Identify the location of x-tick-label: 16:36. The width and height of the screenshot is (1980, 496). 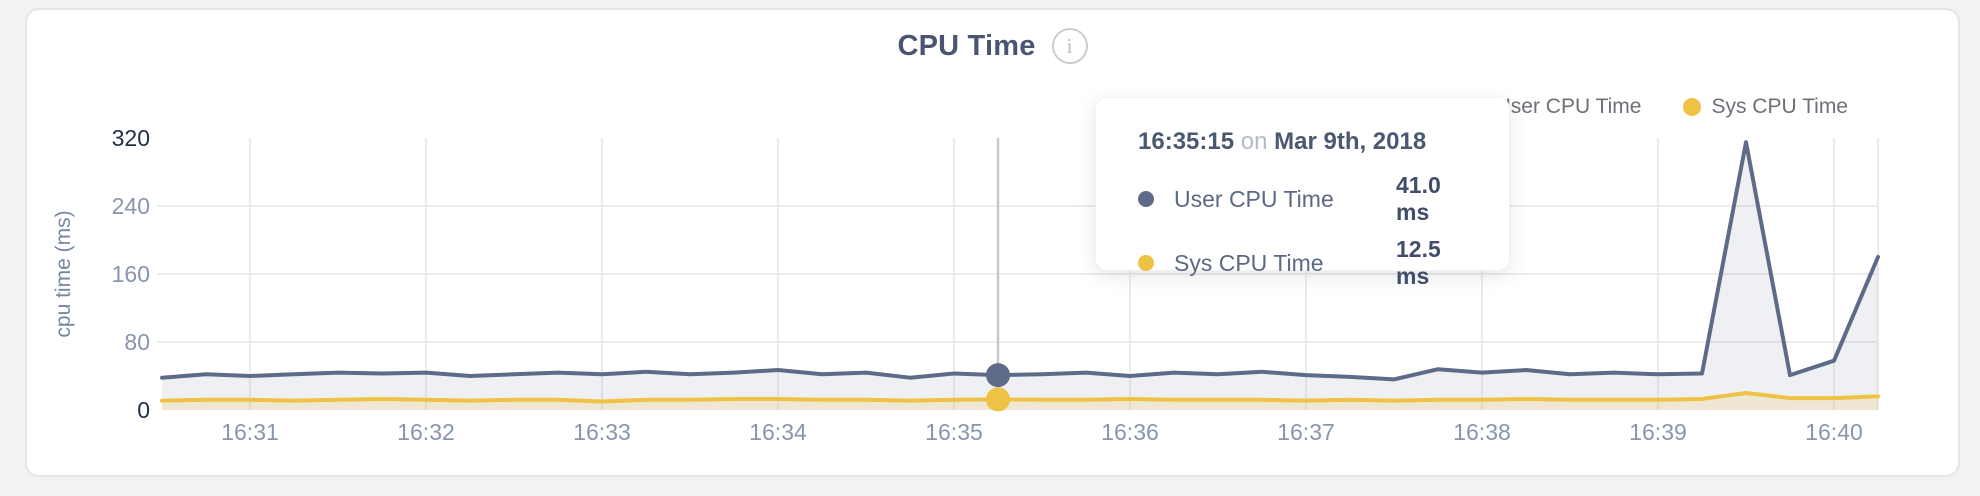
(1130, 432).